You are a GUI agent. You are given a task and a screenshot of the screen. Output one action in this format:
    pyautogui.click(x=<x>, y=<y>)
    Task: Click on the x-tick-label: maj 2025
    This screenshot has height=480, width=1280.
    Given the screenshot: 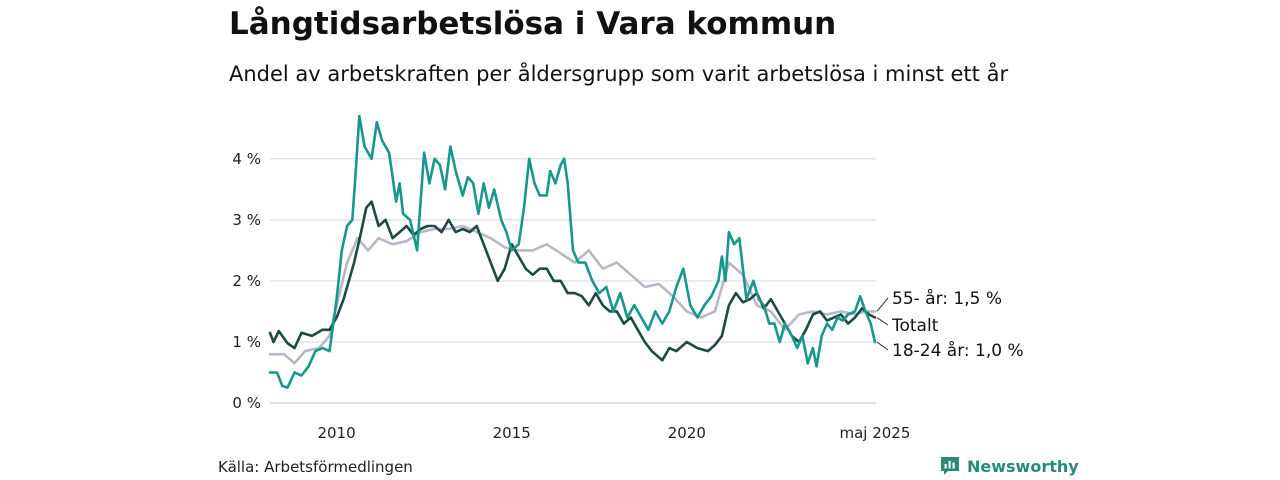 What is the action you would take?
    pyautogui.click(x=874, y=433)
    